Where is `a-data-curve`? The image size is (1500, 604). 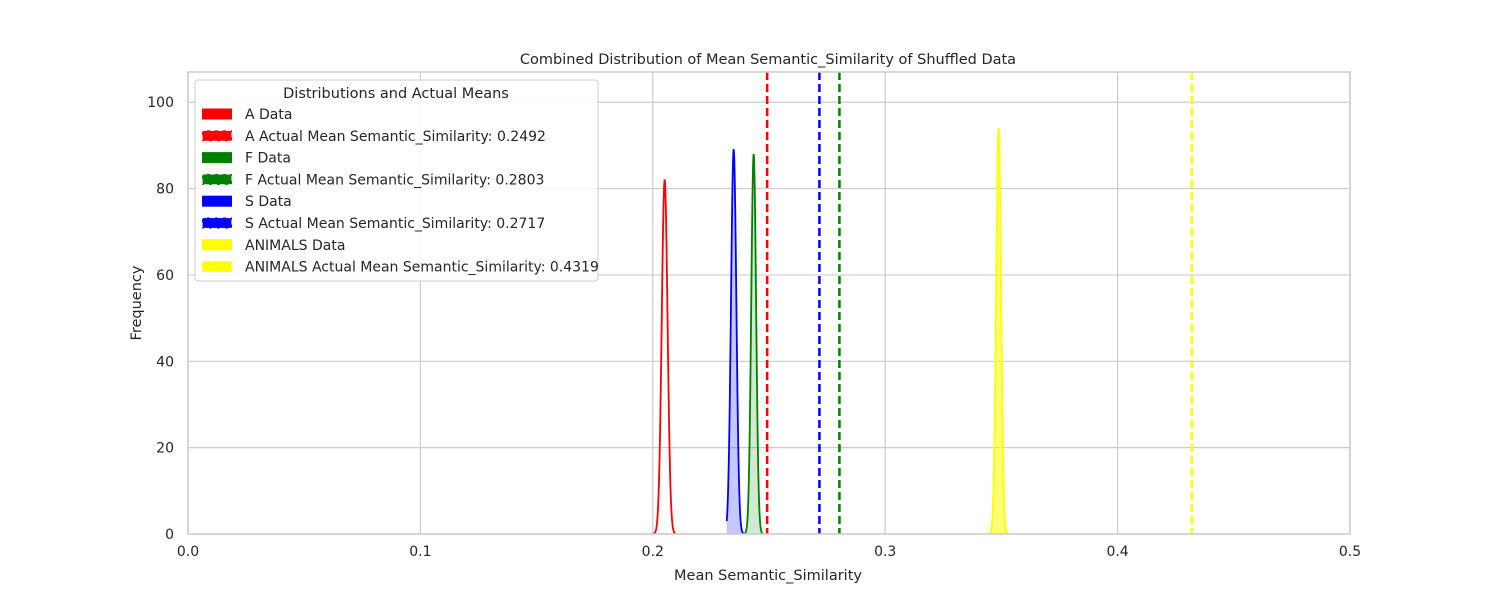 a-data-curve is located at coordinates (664, 357).